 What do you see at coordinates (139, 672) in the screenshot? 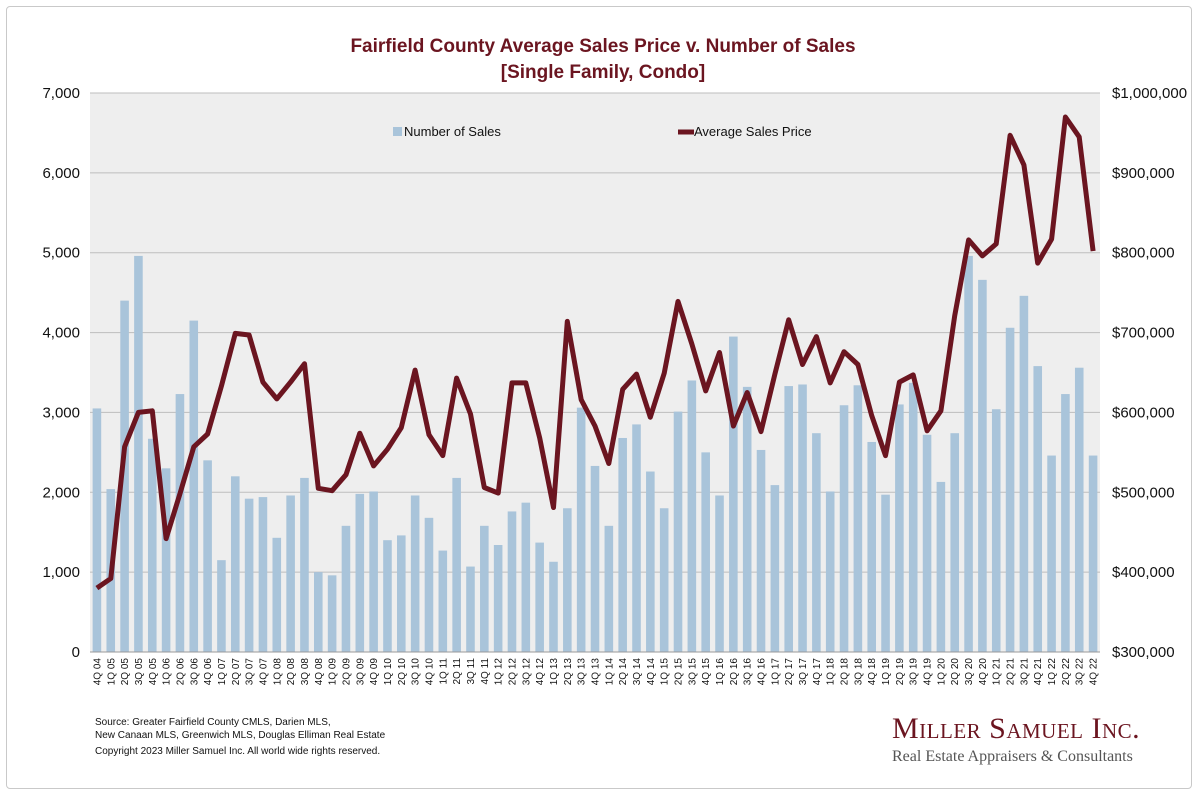
I see `x-tick-label: 3Q 05` at bounding box center [139, 672].